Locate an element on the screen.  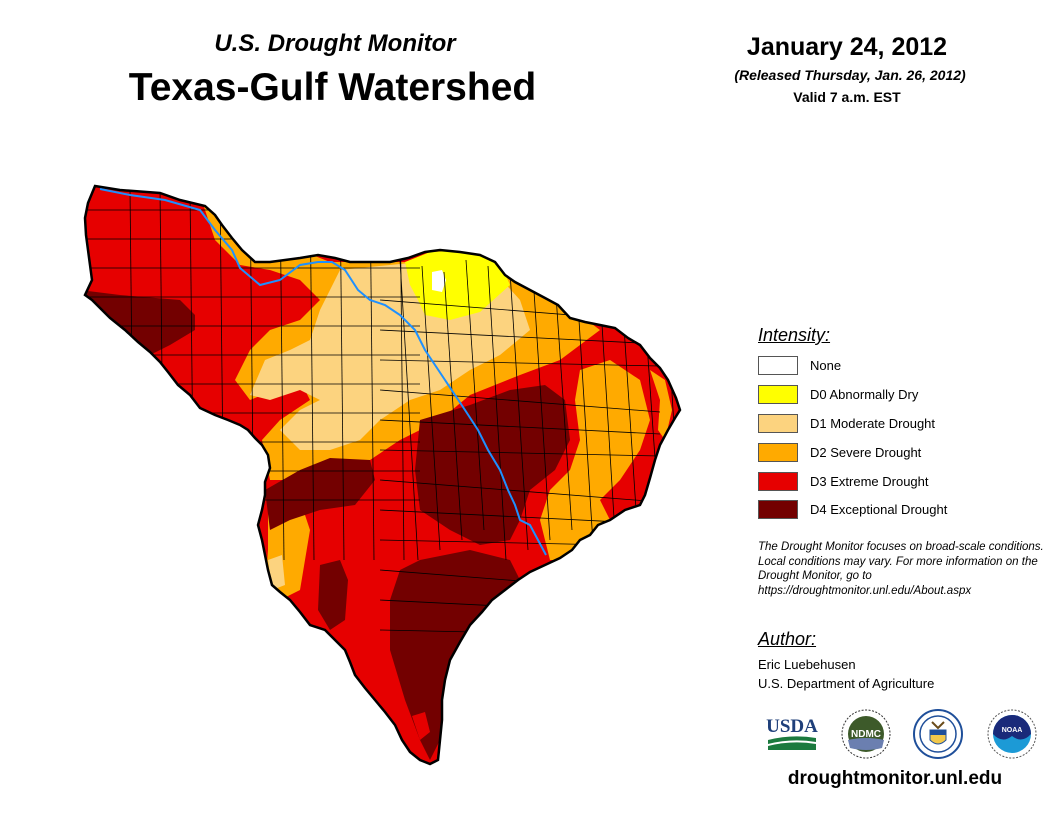
author-organization: U.S. Department of Agriculture is located at coordinates (846, 683).